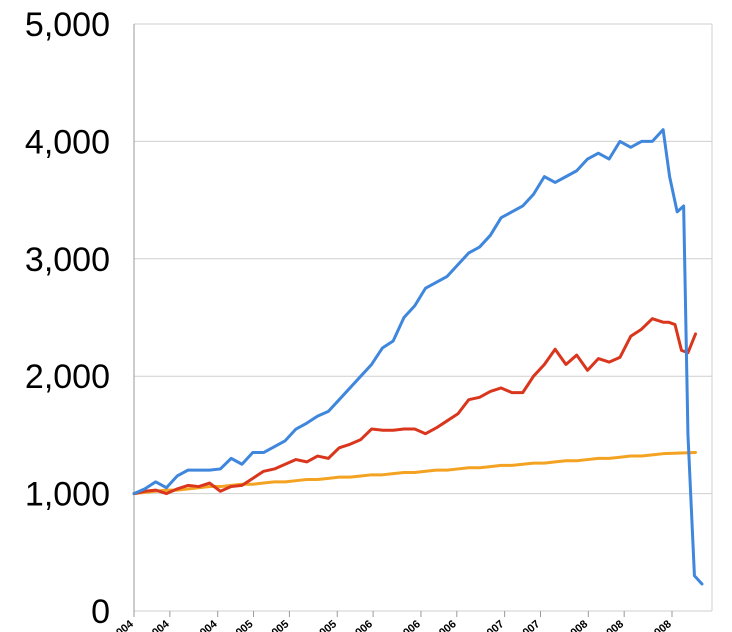 This screenshot has width=732, height=632. What do you see at coordinates (100, 612) in the screenshot?
I see `y-tick-label: 0` at bounding box center [100, 612].